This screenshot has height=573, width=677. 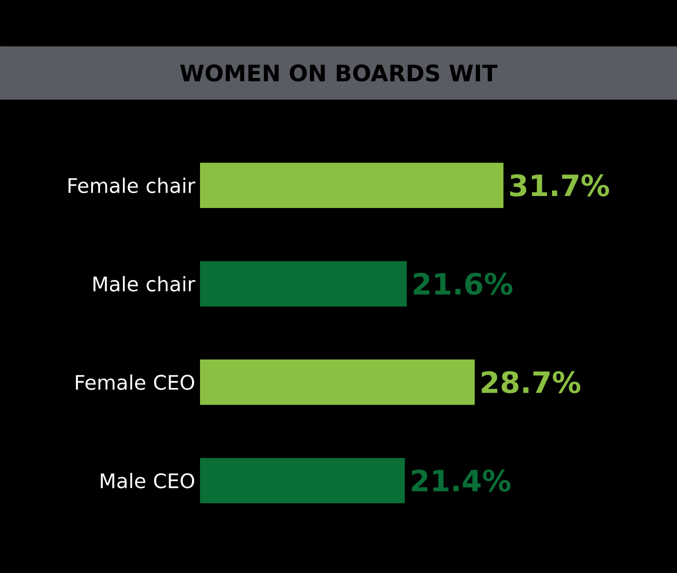 I want to click on data-label: 28.7%, so click(x=531, y=382).